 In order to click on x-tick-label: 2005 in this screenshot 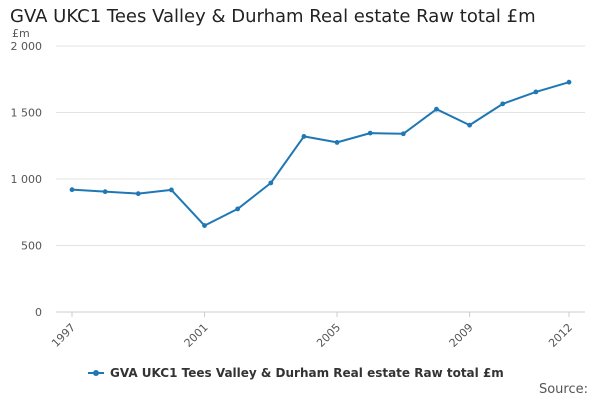, I will do `click(328, 335)`.